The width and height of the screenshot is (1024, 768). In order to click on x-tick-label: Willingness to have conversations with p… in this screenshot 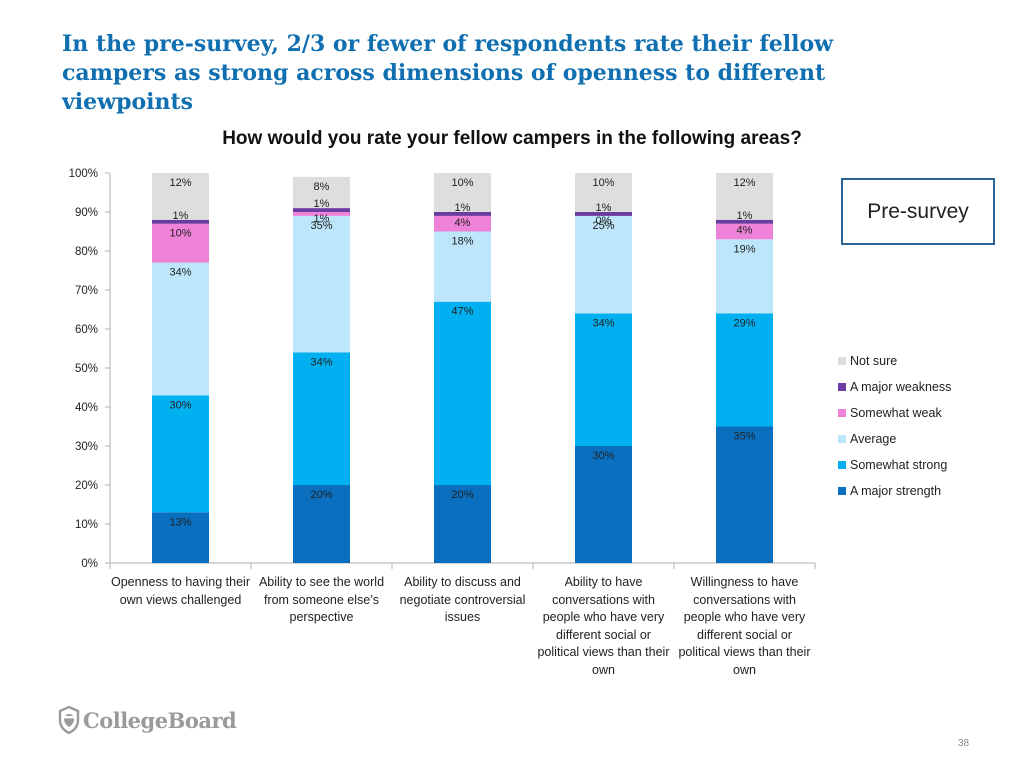, I will do `click(744, 626)`.